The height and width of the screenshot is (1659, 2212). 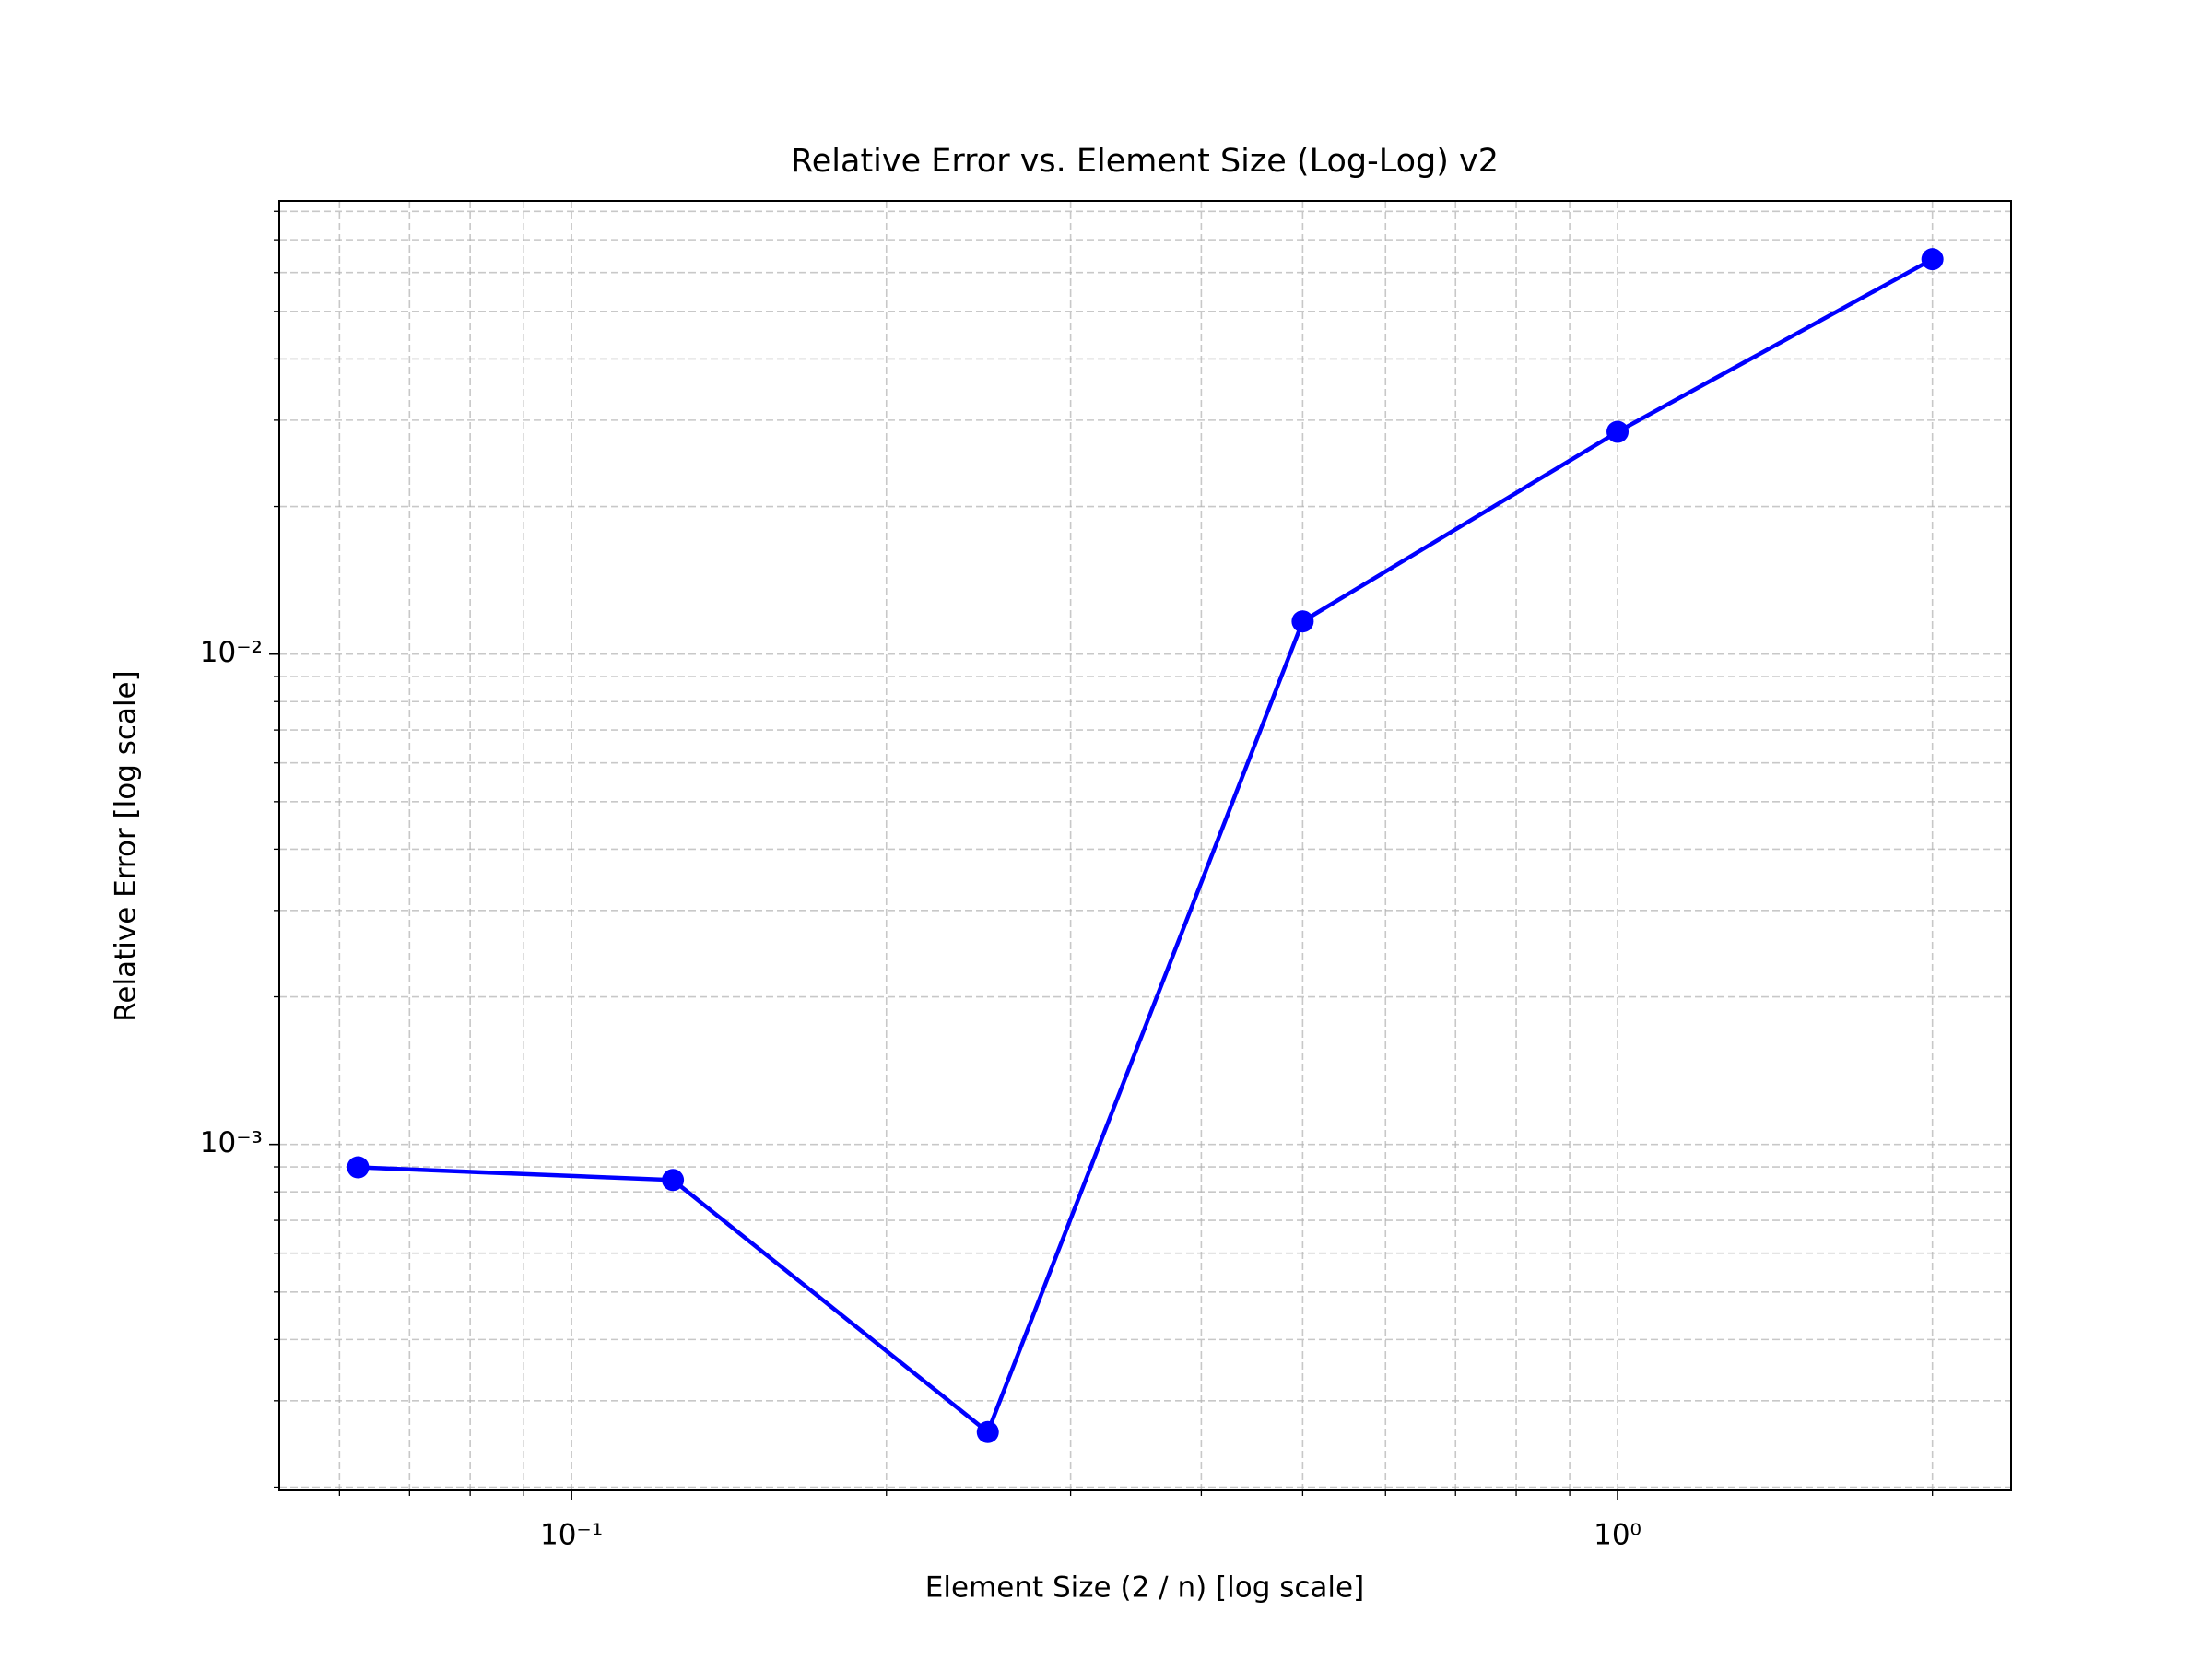 I want to click on x-tick-label: 10⁻¹, so click(x=571, y=1535).